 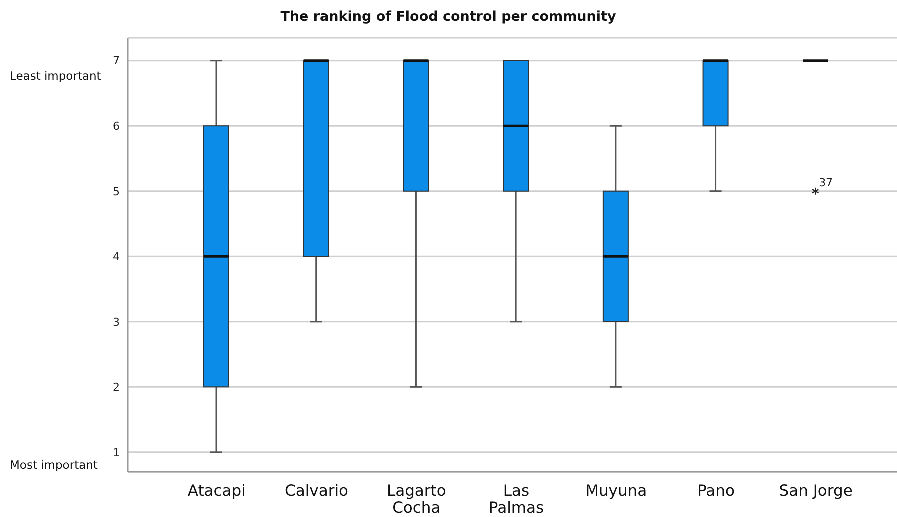 I want to click on text: Least important, so click(x=56, y=76).